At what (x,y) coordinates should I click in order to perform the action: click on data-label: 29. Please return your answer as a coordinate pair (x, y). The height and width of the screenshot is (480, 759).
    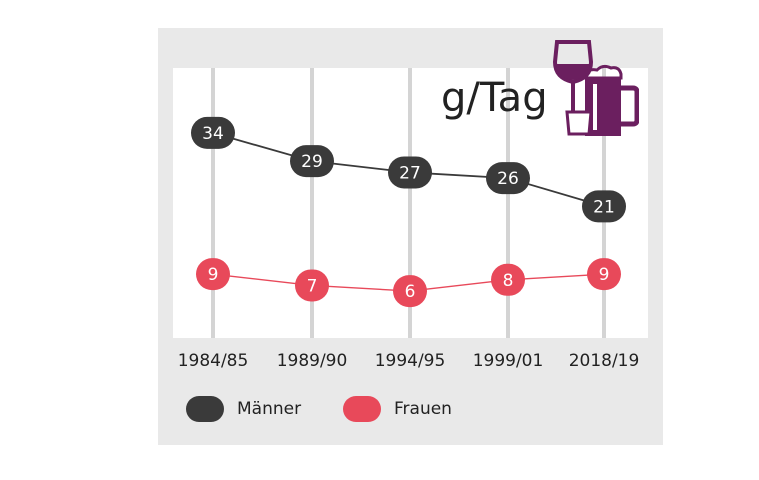
    Looking at the image, I should click on (312, 162).